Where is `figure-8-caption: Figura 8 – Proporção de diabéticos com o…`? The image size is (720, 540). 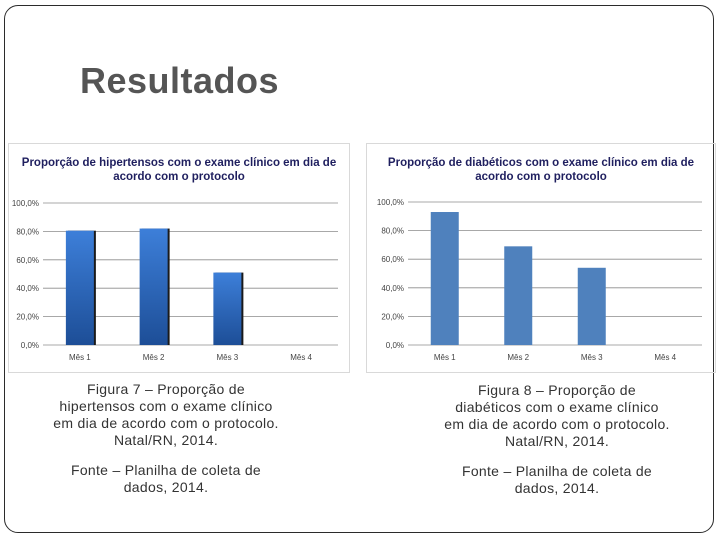 figure-8-caption: Figura 8 – Proporção de diabéticos com o… is located at coordinates (557, 415).